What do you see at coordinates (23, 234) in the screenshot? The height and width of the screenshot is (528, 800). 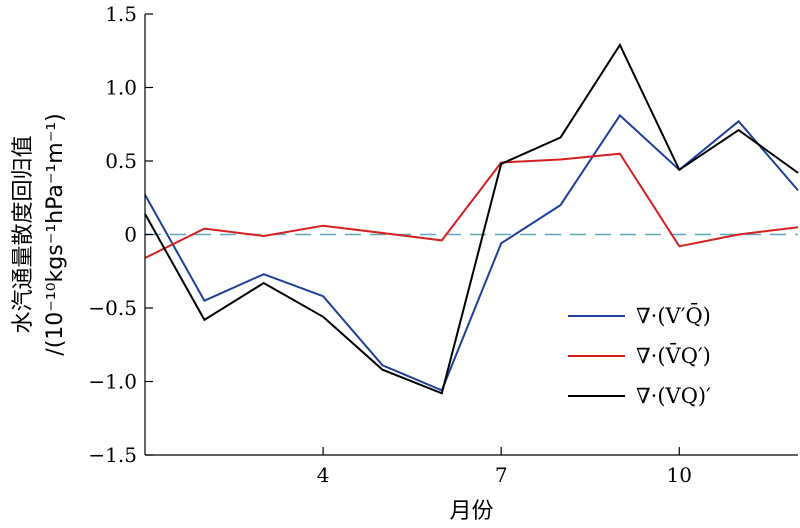 I see `y-axis-title-line1: 水汽通量散度回归值` at bounding box center [23, 234].